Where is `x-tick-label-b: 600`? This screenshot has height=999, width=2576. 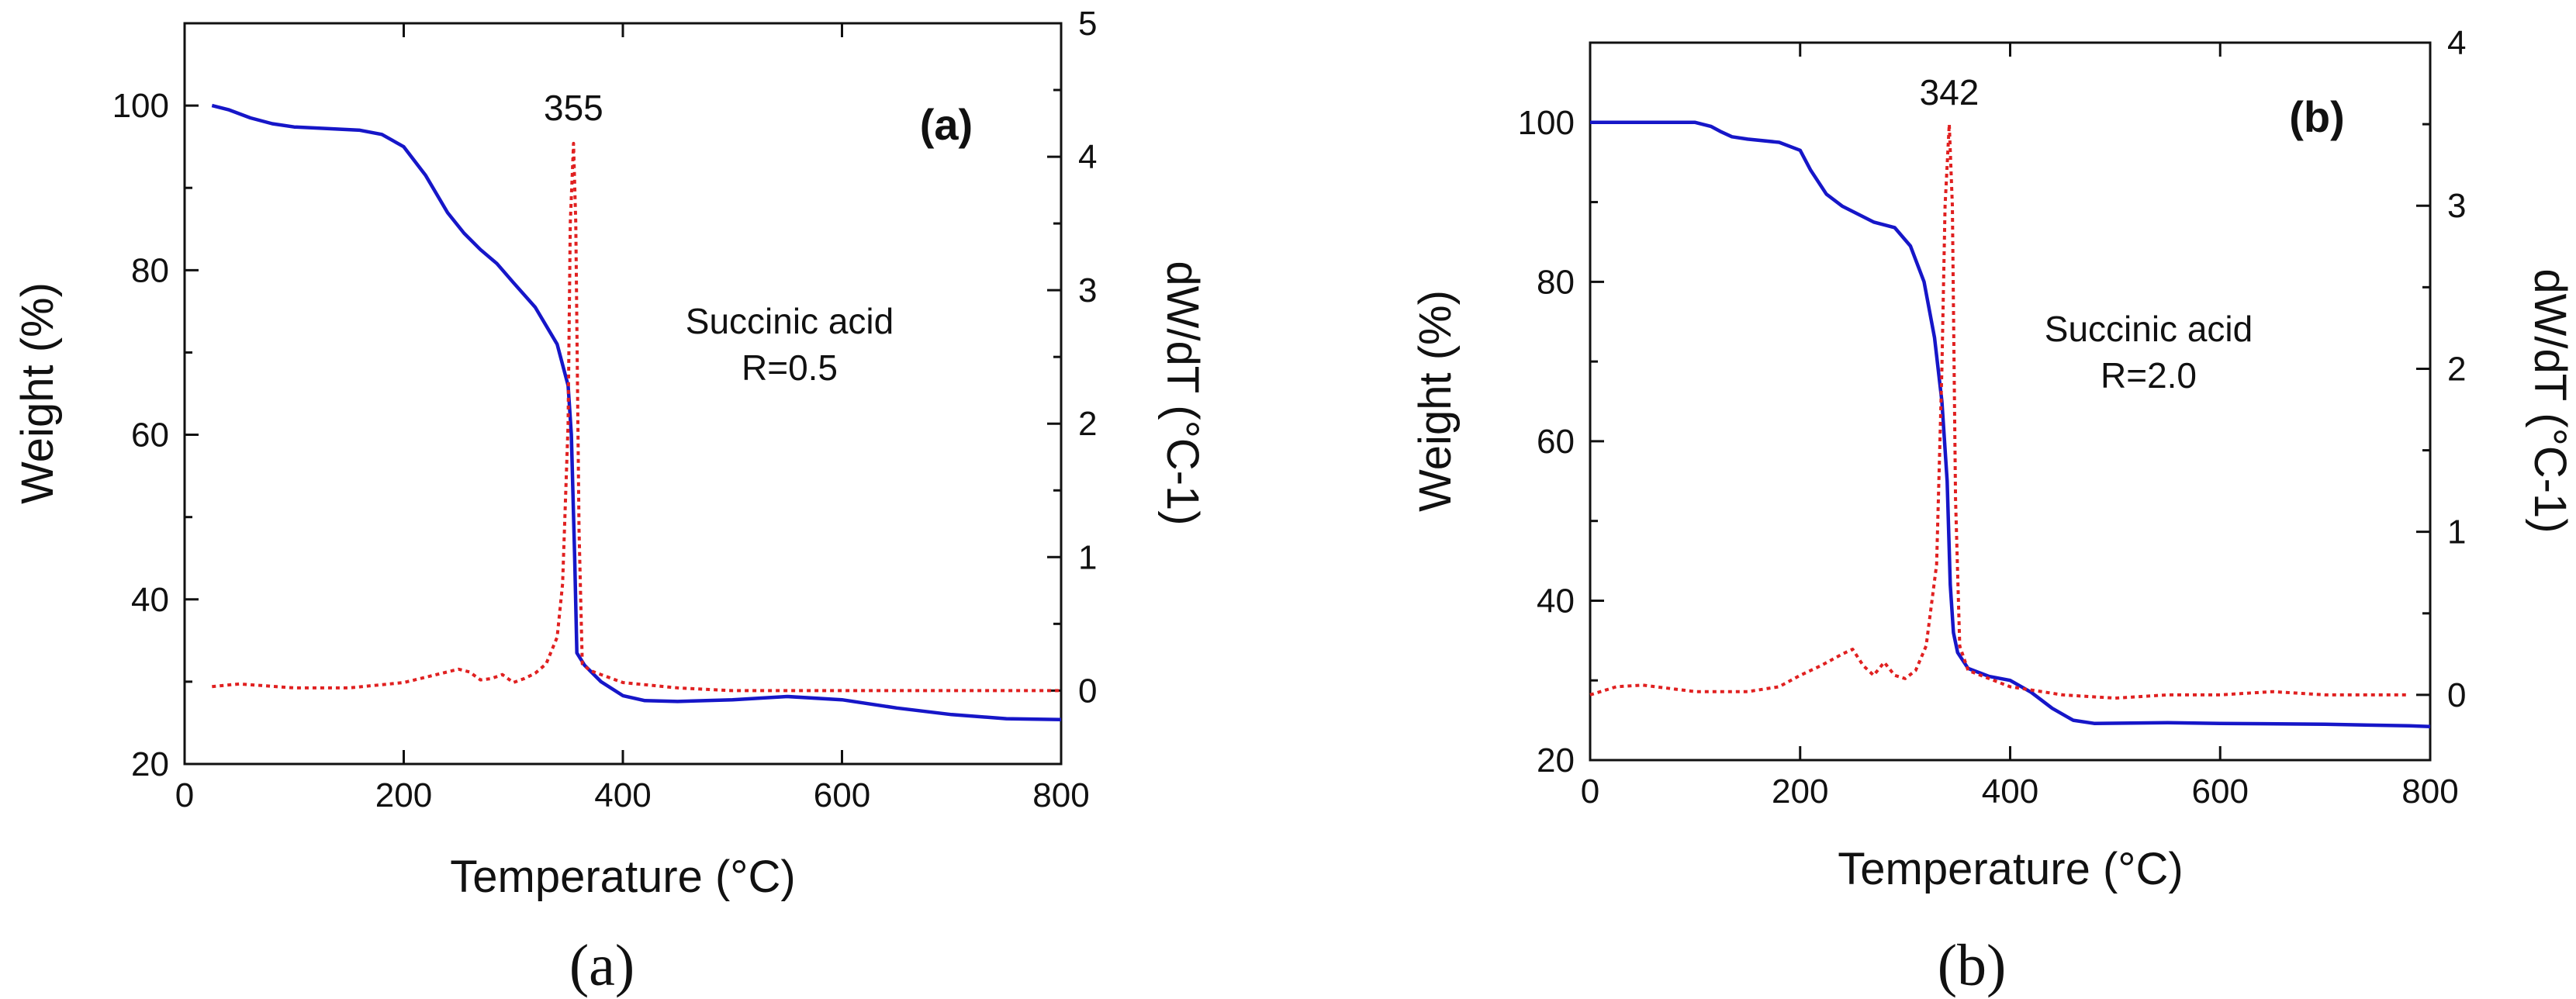 x-tick-label-b: 600 is located at coordinates (2220, 792).